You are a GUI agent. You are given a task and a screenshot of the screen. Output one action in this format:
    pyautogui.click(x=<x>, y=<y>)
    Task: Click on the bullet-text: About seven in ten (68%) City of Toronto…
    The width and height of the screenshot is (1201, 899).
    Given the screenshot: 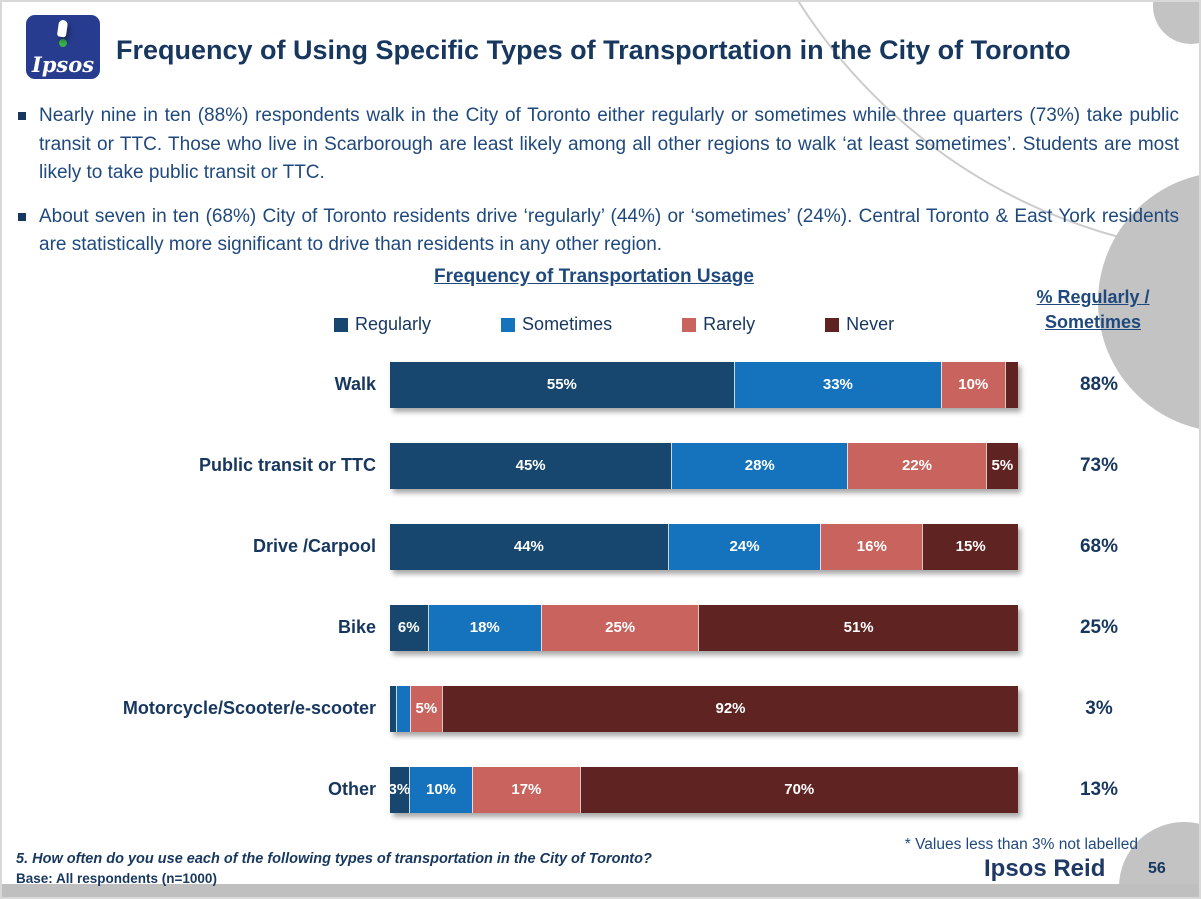 What is the action you would take?
    pyautogui.click(x=609, y=230)
    